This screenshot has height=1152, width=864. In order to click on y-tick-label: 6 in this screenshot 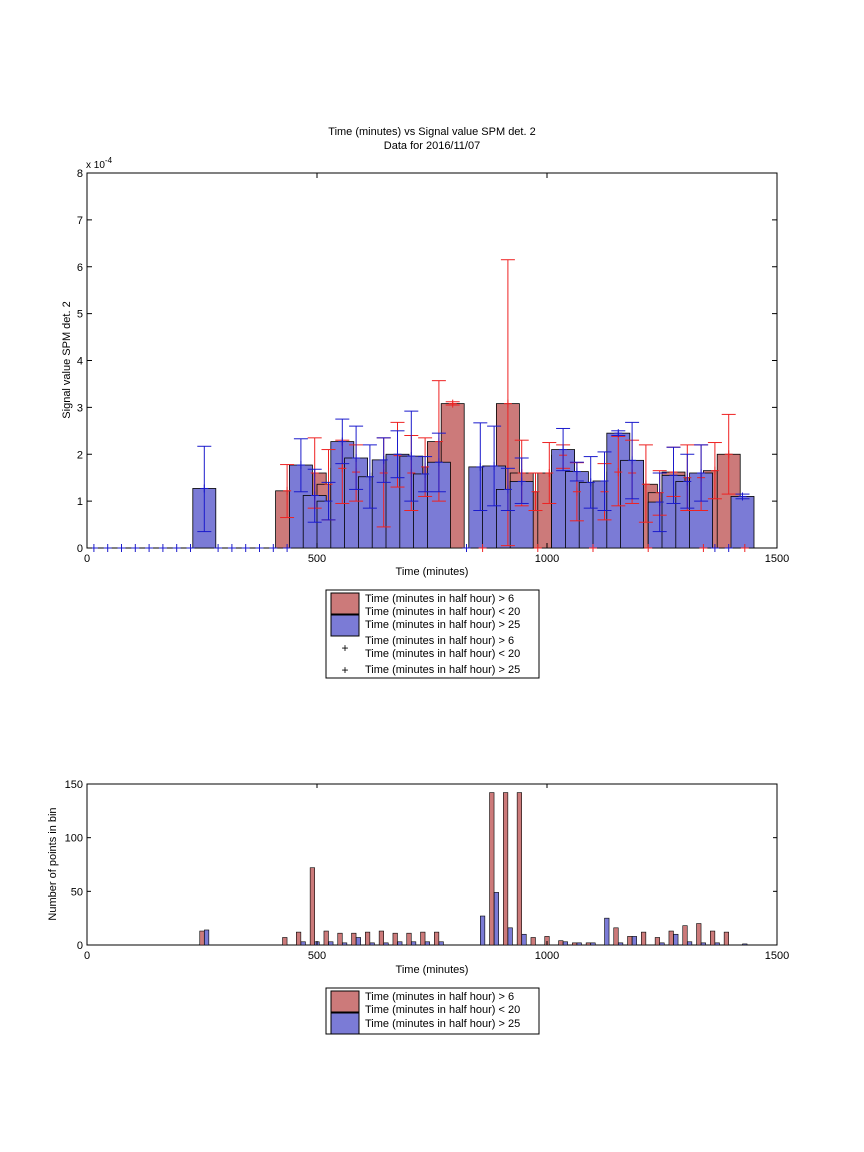, I will do `click(80, 268)`.